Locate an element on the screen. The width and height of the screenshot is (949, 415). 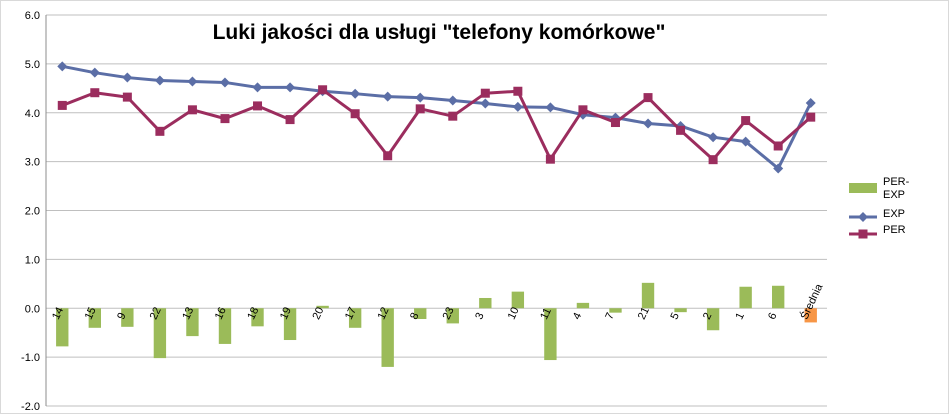
x-tick-label: 22 is located at coordinates (156, 313).